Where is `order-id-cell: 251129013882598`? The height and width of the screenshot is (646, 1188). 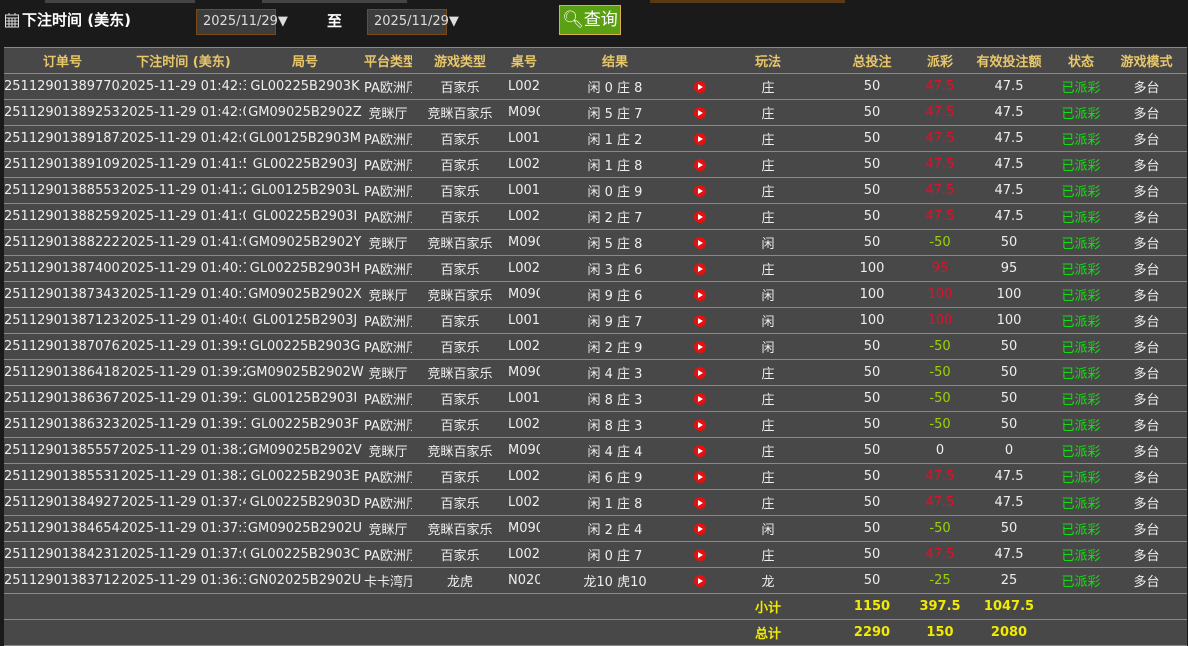
order-id-cell: 251129013882598 is located at coordinates (62, 216).